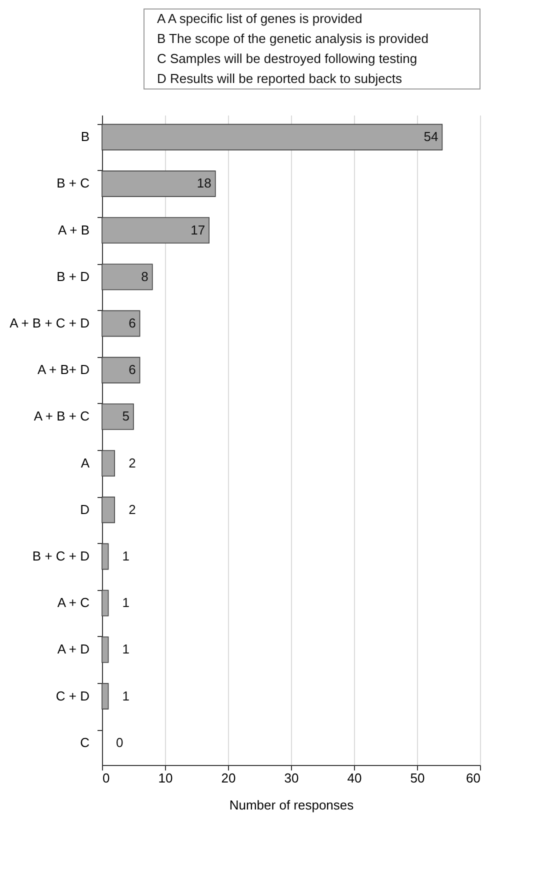 Image resolution: width=541 pixels, height=875 pixels. I want to click on x-axis-title: Number of responses, so click(291, 805).